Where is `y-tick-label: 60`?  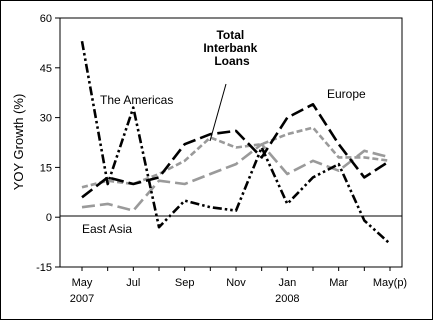
y-tick-label: 60 is located at coordinates (46, 19).